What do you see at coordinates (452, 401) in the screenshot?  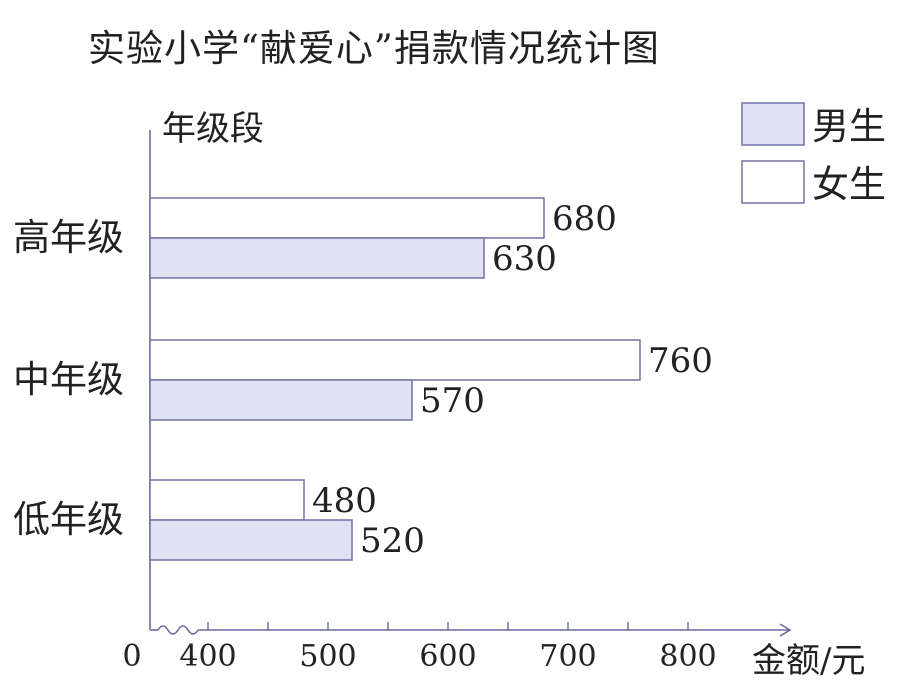 I see `data-label: 570` at bounding box center [452, 401].